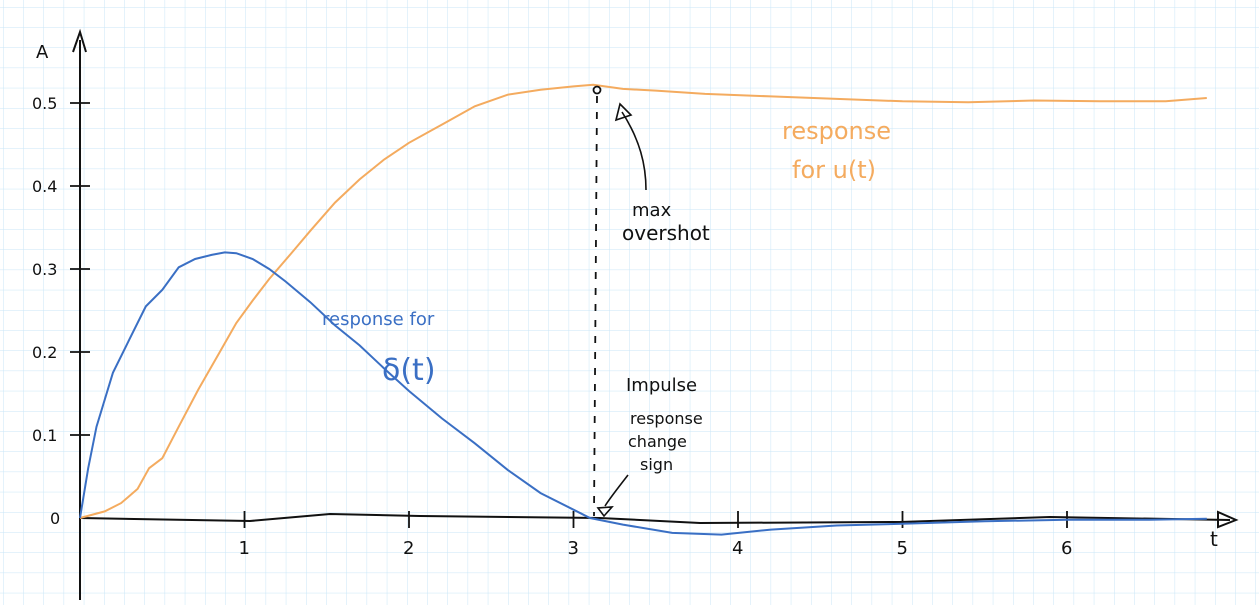 The image size is (1259, 610). Describe the element at coordinates (836, 131) in the screenshot. I see `series-label-step-line1: response` at that location.